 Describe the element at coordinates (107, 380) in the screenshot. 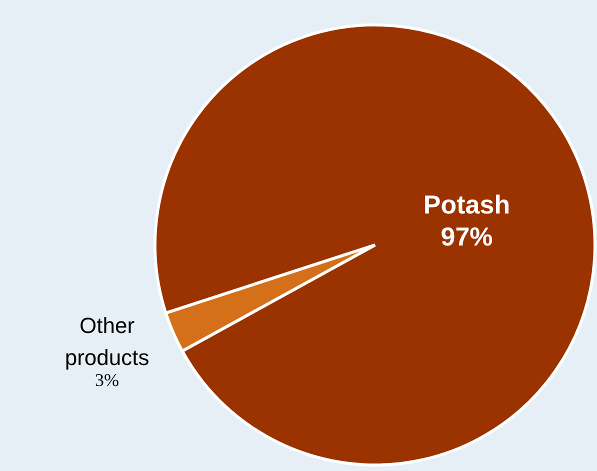

I see `data-label: 3%` at that location.